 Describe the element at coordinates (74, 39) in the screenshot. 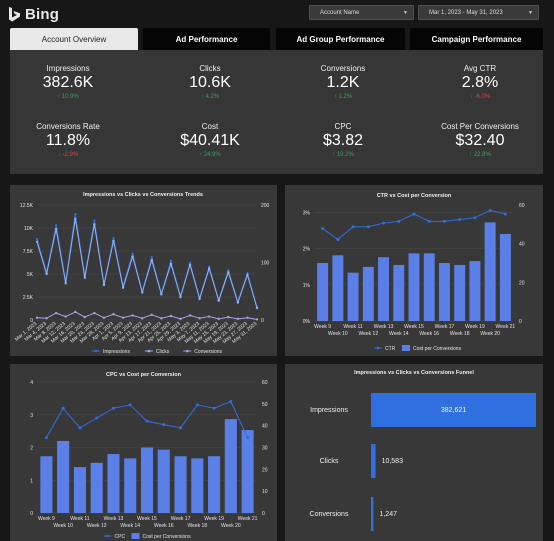

I see `tab-account-overview: Account Overview` at that location.